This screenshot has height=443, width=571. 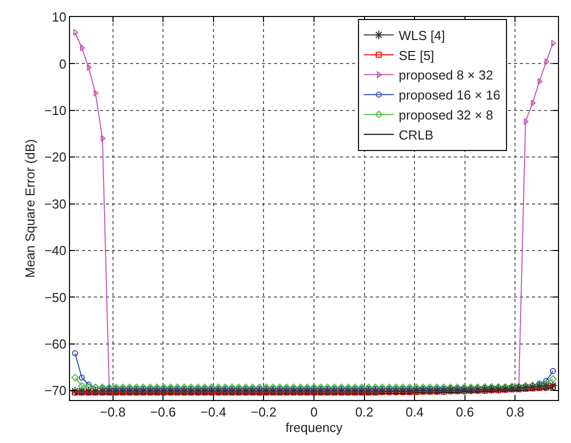 I want to click on x-tick-label: 0.2, so click(x=364, y=412).